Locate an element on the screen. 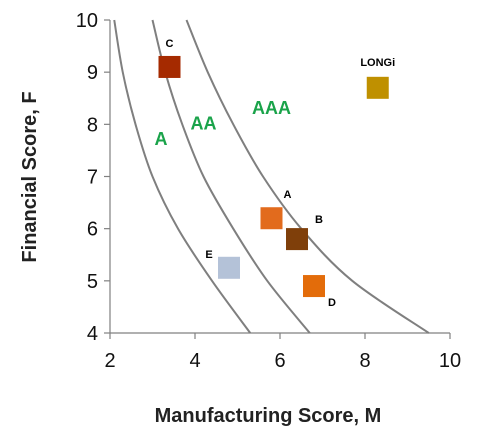 This screenshot has width=481, height=437. x-tick-label: 6 is located at coordinates (279, 361).